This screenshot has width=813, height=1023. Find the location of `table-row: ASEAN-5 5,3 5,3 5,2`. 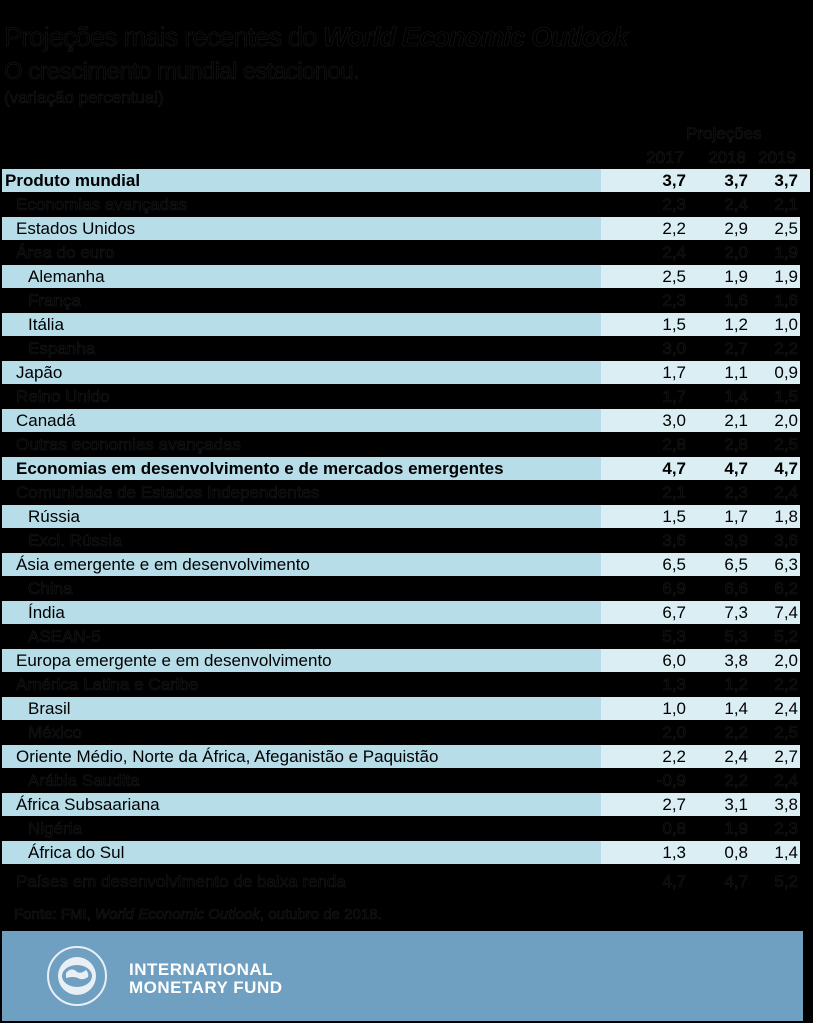

table-row: ASEAN-5 5,3 5,3 5,2 is located at coordinates (401, 636).